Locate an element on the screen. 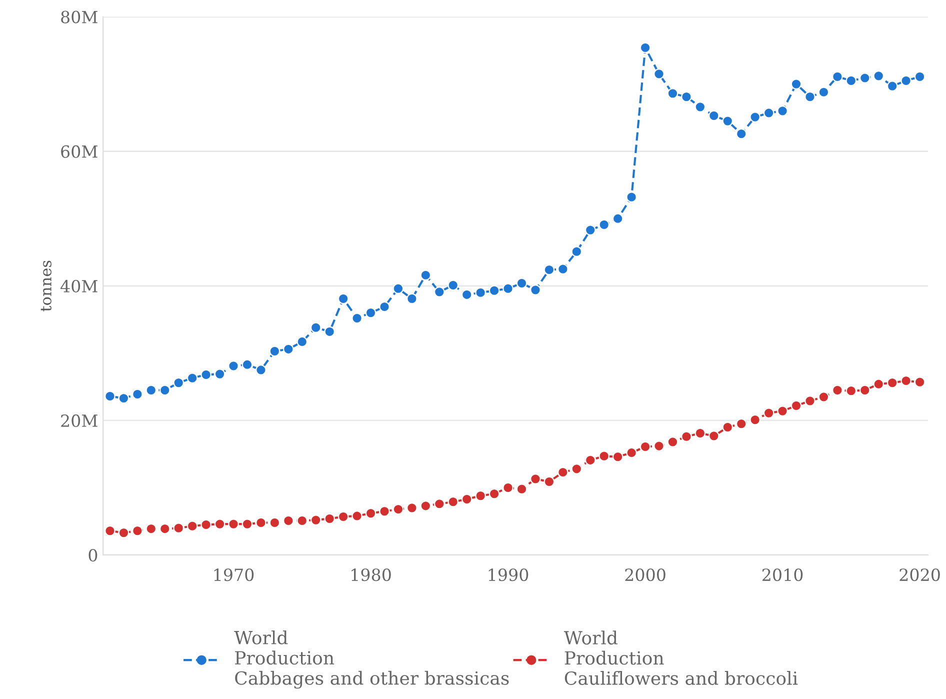 Image resolution: width=946 pixels, height=699 pixels. x-tick-label: 1990 is located at coordinates (508, 575).